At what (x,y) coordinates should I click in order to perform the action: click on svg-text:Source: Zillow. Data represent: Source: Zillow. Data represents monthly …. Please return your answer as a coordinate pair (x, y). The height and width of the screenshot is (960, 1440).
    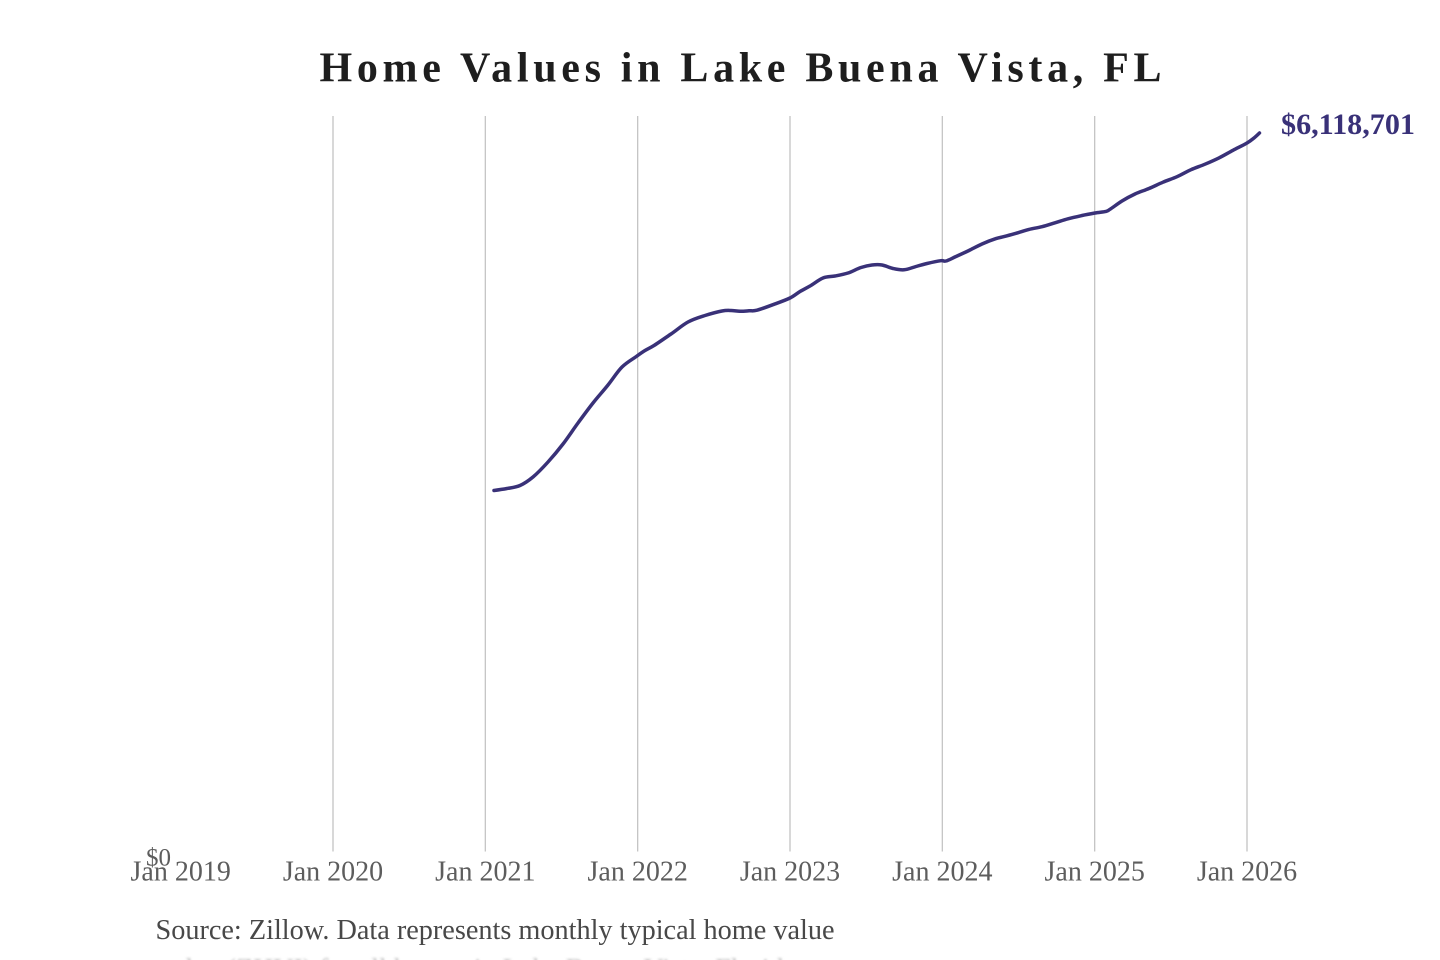
    Looking at the image, I should click on (495, 930).